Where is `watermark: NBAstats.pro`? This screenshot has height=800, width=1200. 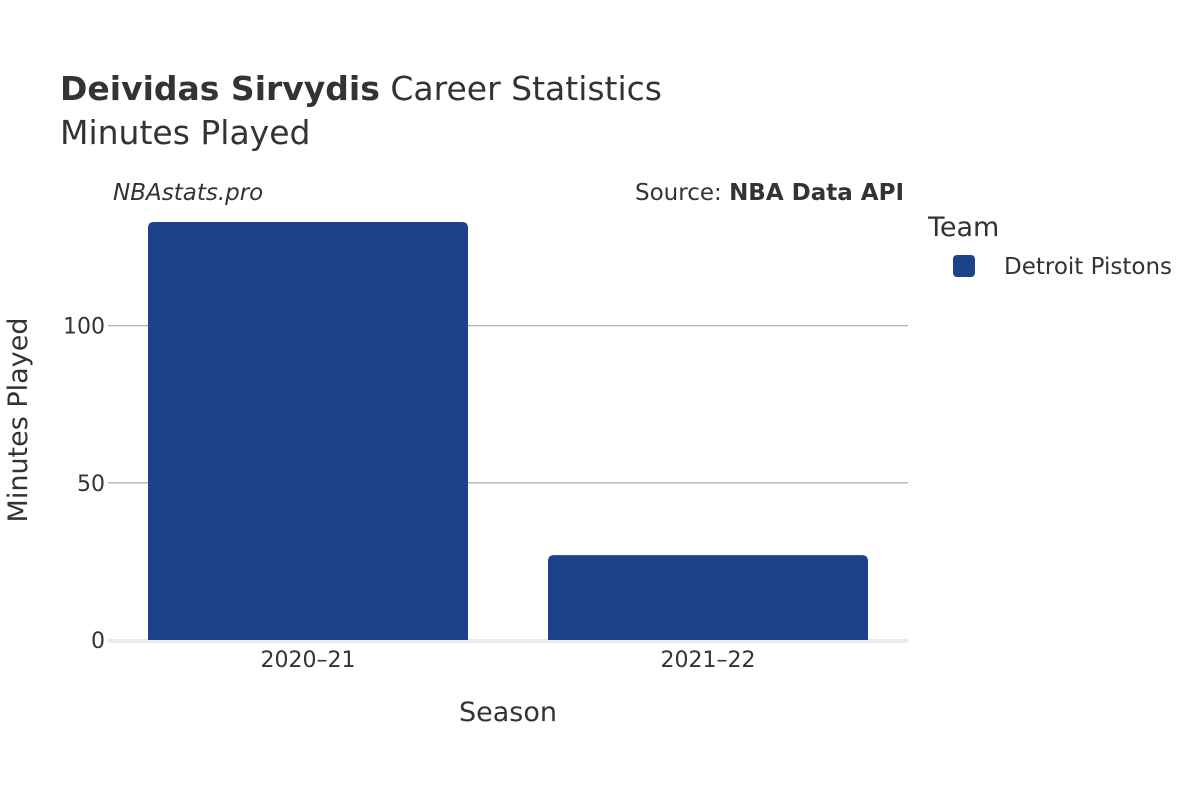 watermark: NBAstats.pro is located at coordinates (188, 193).